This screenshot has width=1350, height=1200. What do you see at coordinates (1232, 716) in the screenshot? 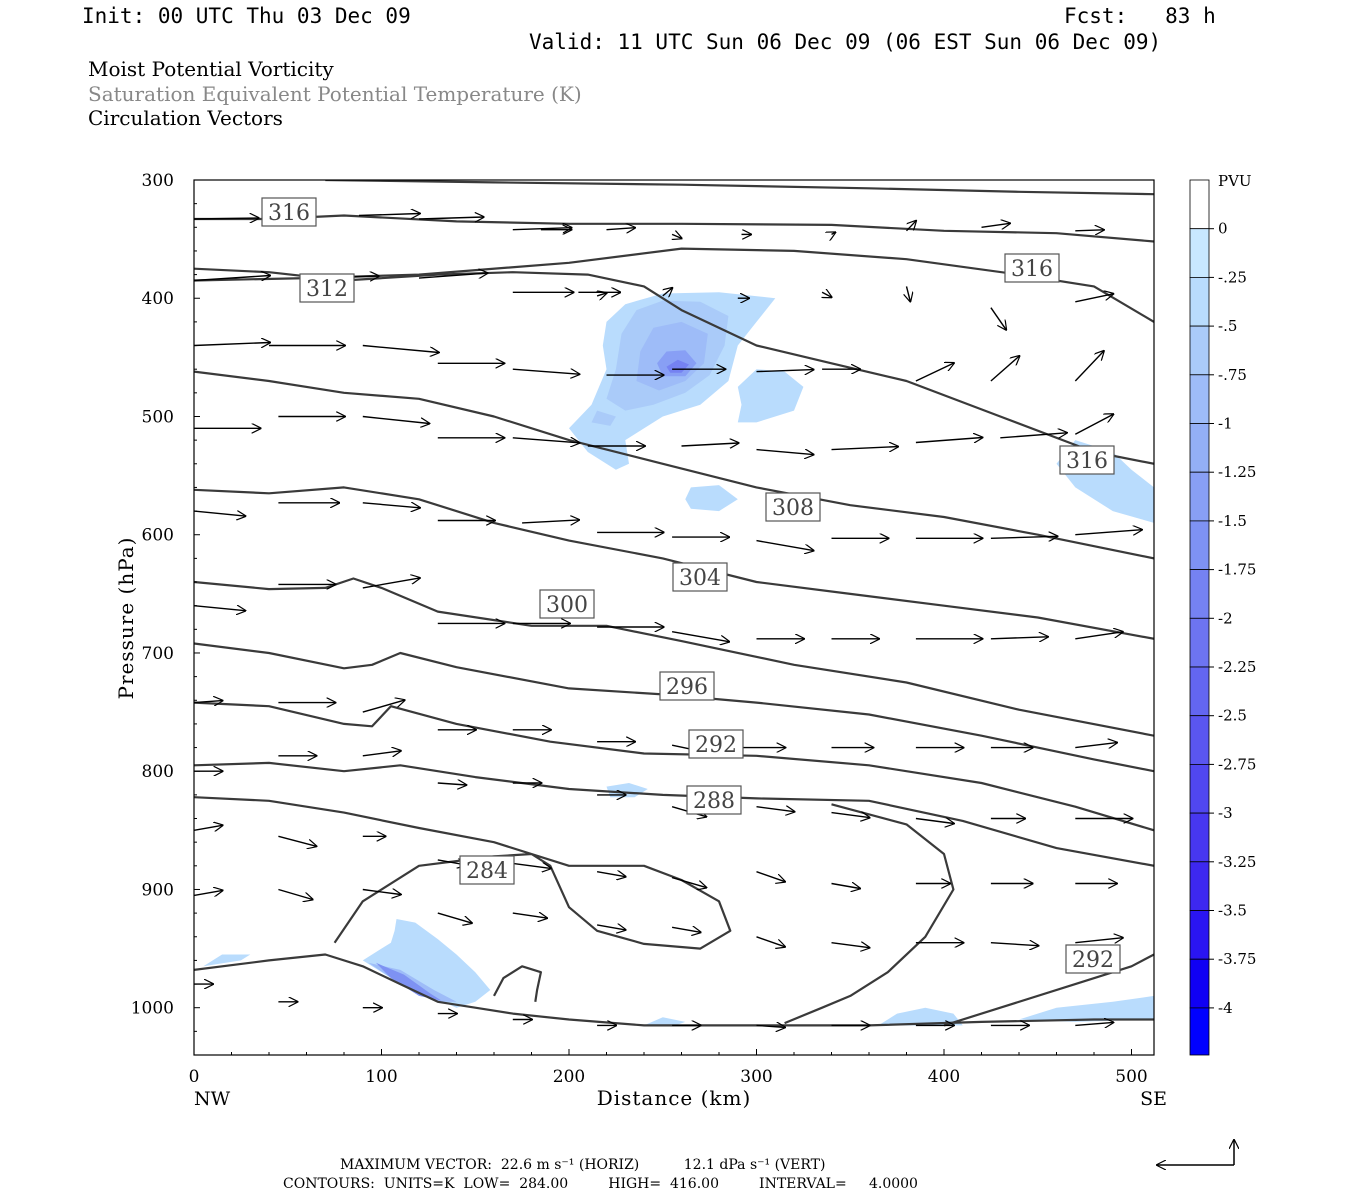
I see `colorbar-label: -2.5` at bounding box center [1232, 716].